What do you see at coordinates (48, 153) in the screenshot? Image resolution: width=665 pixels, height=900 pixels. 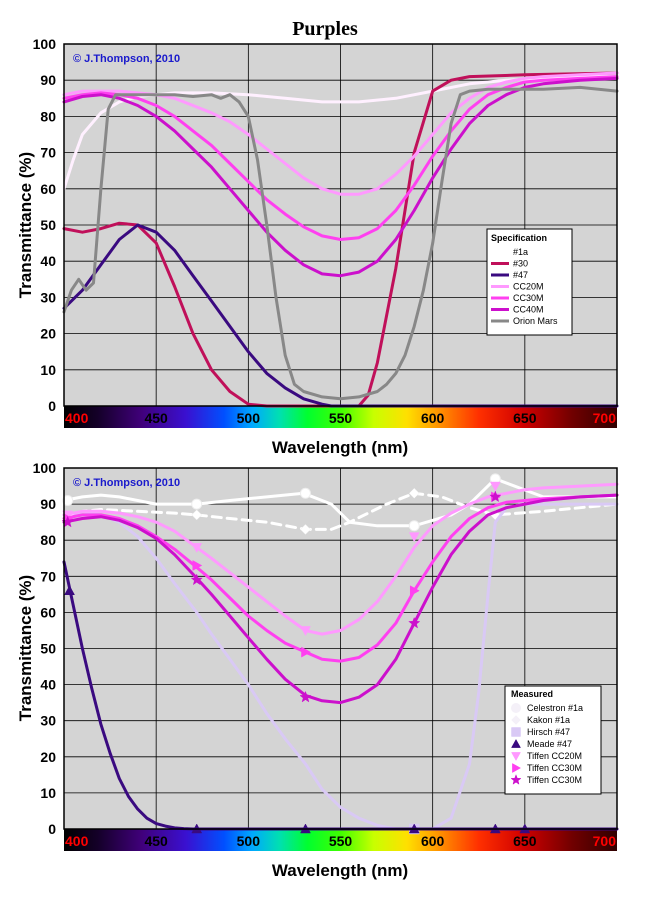 I see `y-tick-label: 70` at bounding box center [48, 153].